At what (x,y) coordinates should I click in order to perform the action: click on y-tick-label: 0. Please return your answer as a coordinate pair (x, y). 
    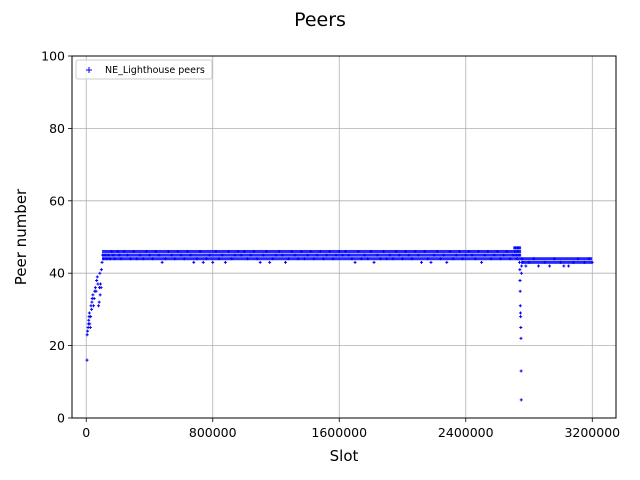
    Looking at the image, I should click on (61, 418).